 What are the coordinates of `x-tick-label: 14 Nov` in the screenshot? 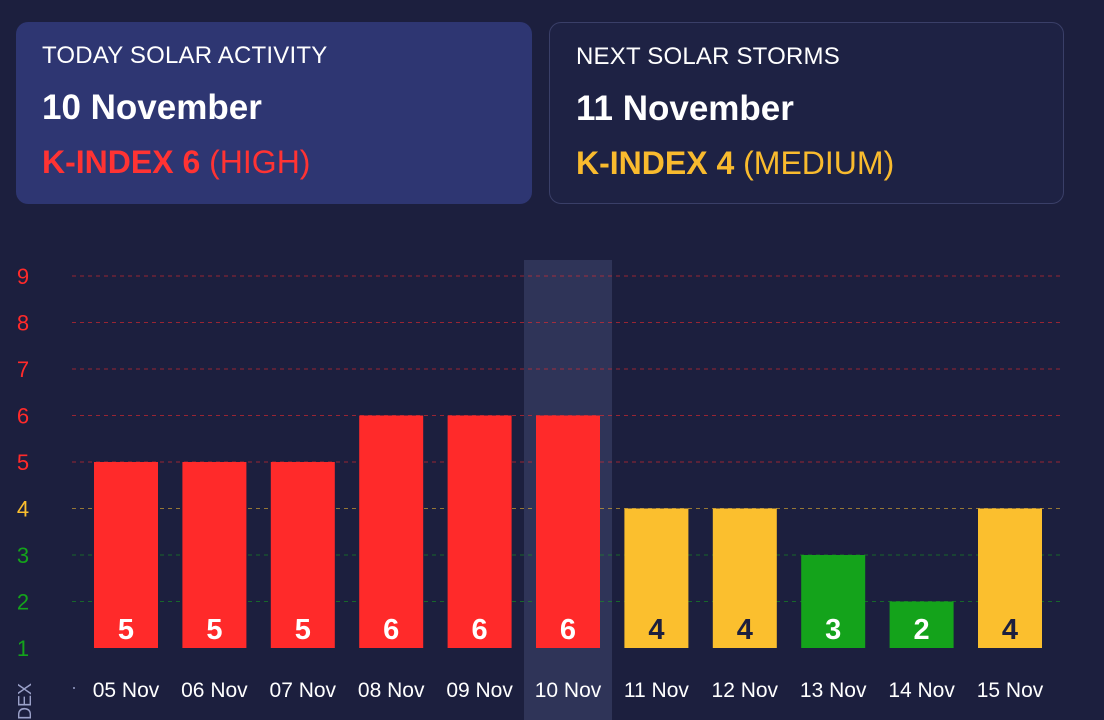 It's located at (921, 690).